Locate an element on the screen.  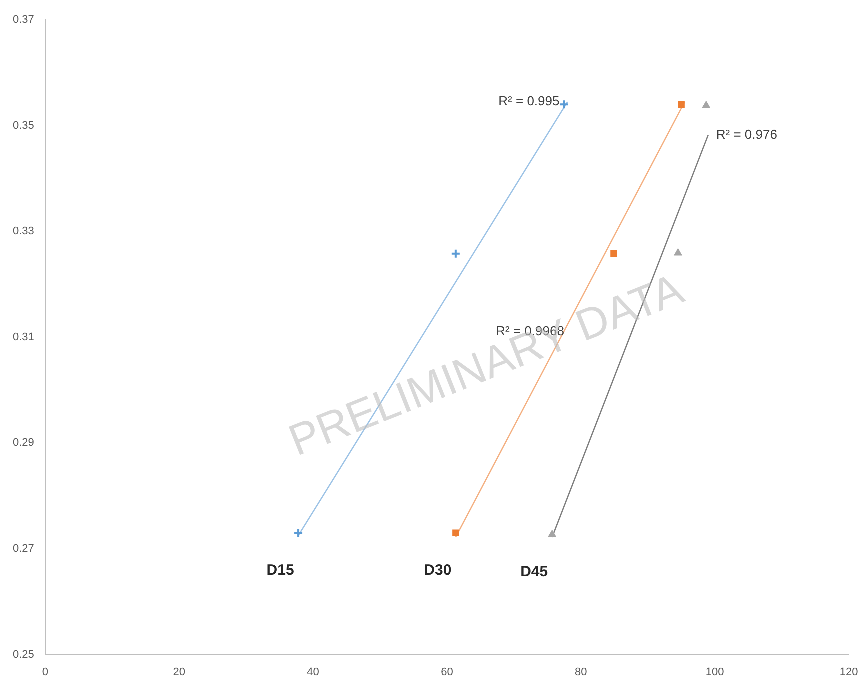
x-tick-label: 100 is located at coordinates (715, 672).